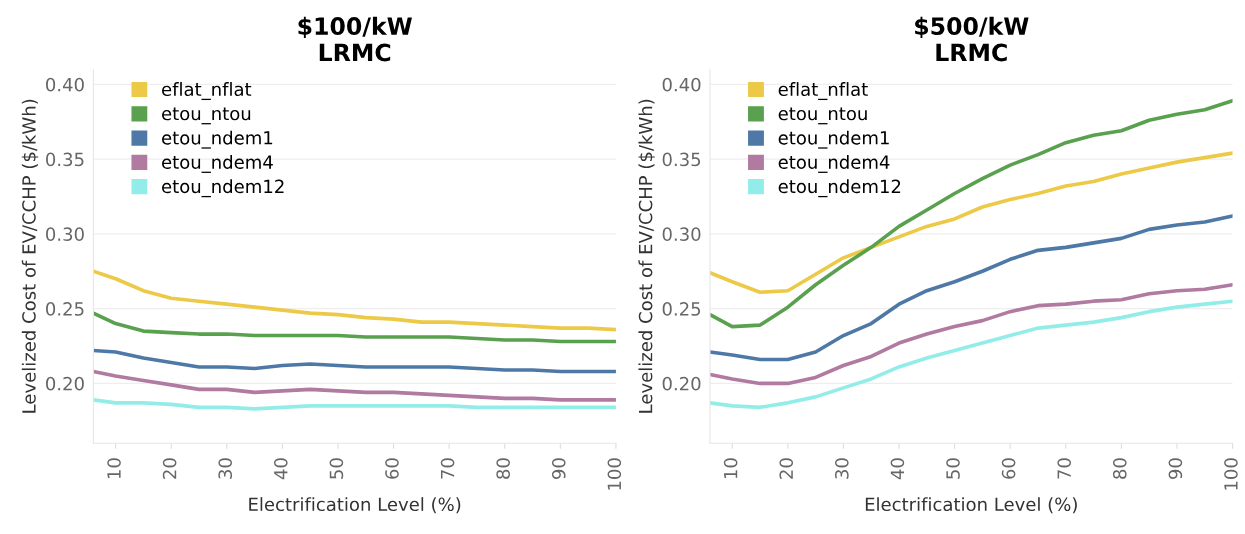 The height and width of the screenshot is (534, 1245). I want to click on chart-title: $500/kW LRMC, so click(972, 39).